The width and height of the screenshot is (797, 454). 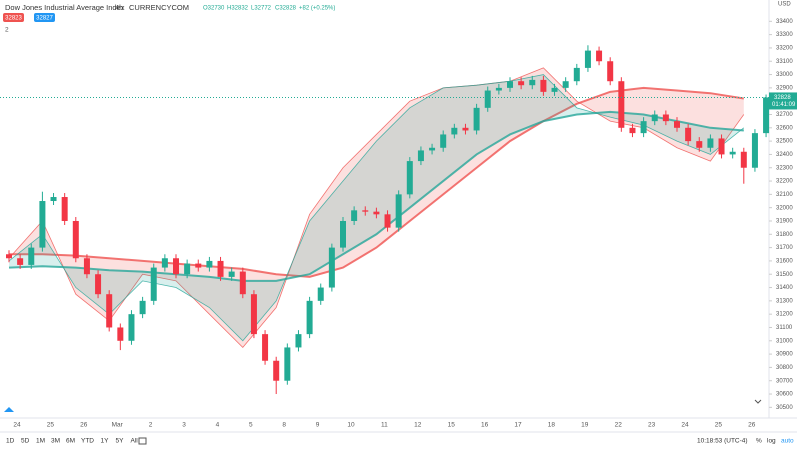 I want to click on range-button: 5D, so click(x=25, y=441).